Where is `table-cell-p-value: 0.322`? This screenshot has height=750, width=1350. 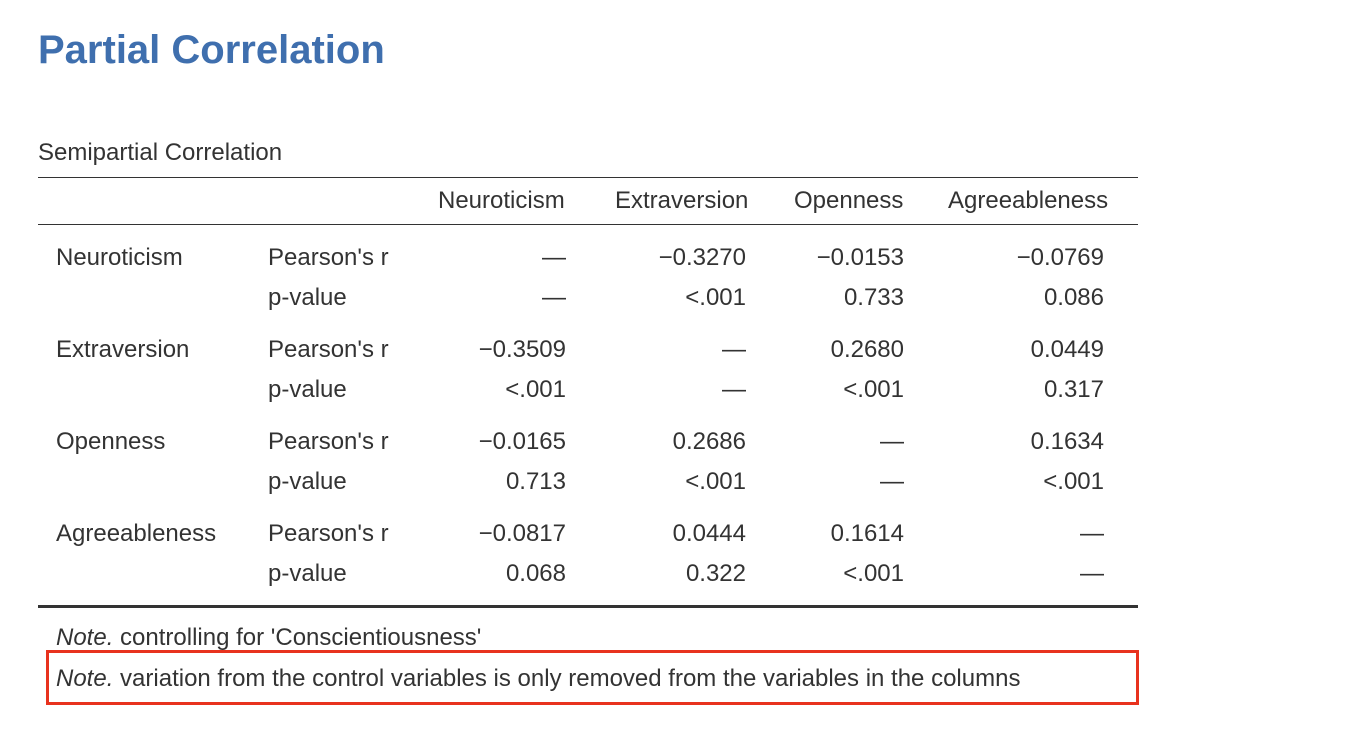
table-cell-p-value: 0.322 is located at coordinates (715, 573).